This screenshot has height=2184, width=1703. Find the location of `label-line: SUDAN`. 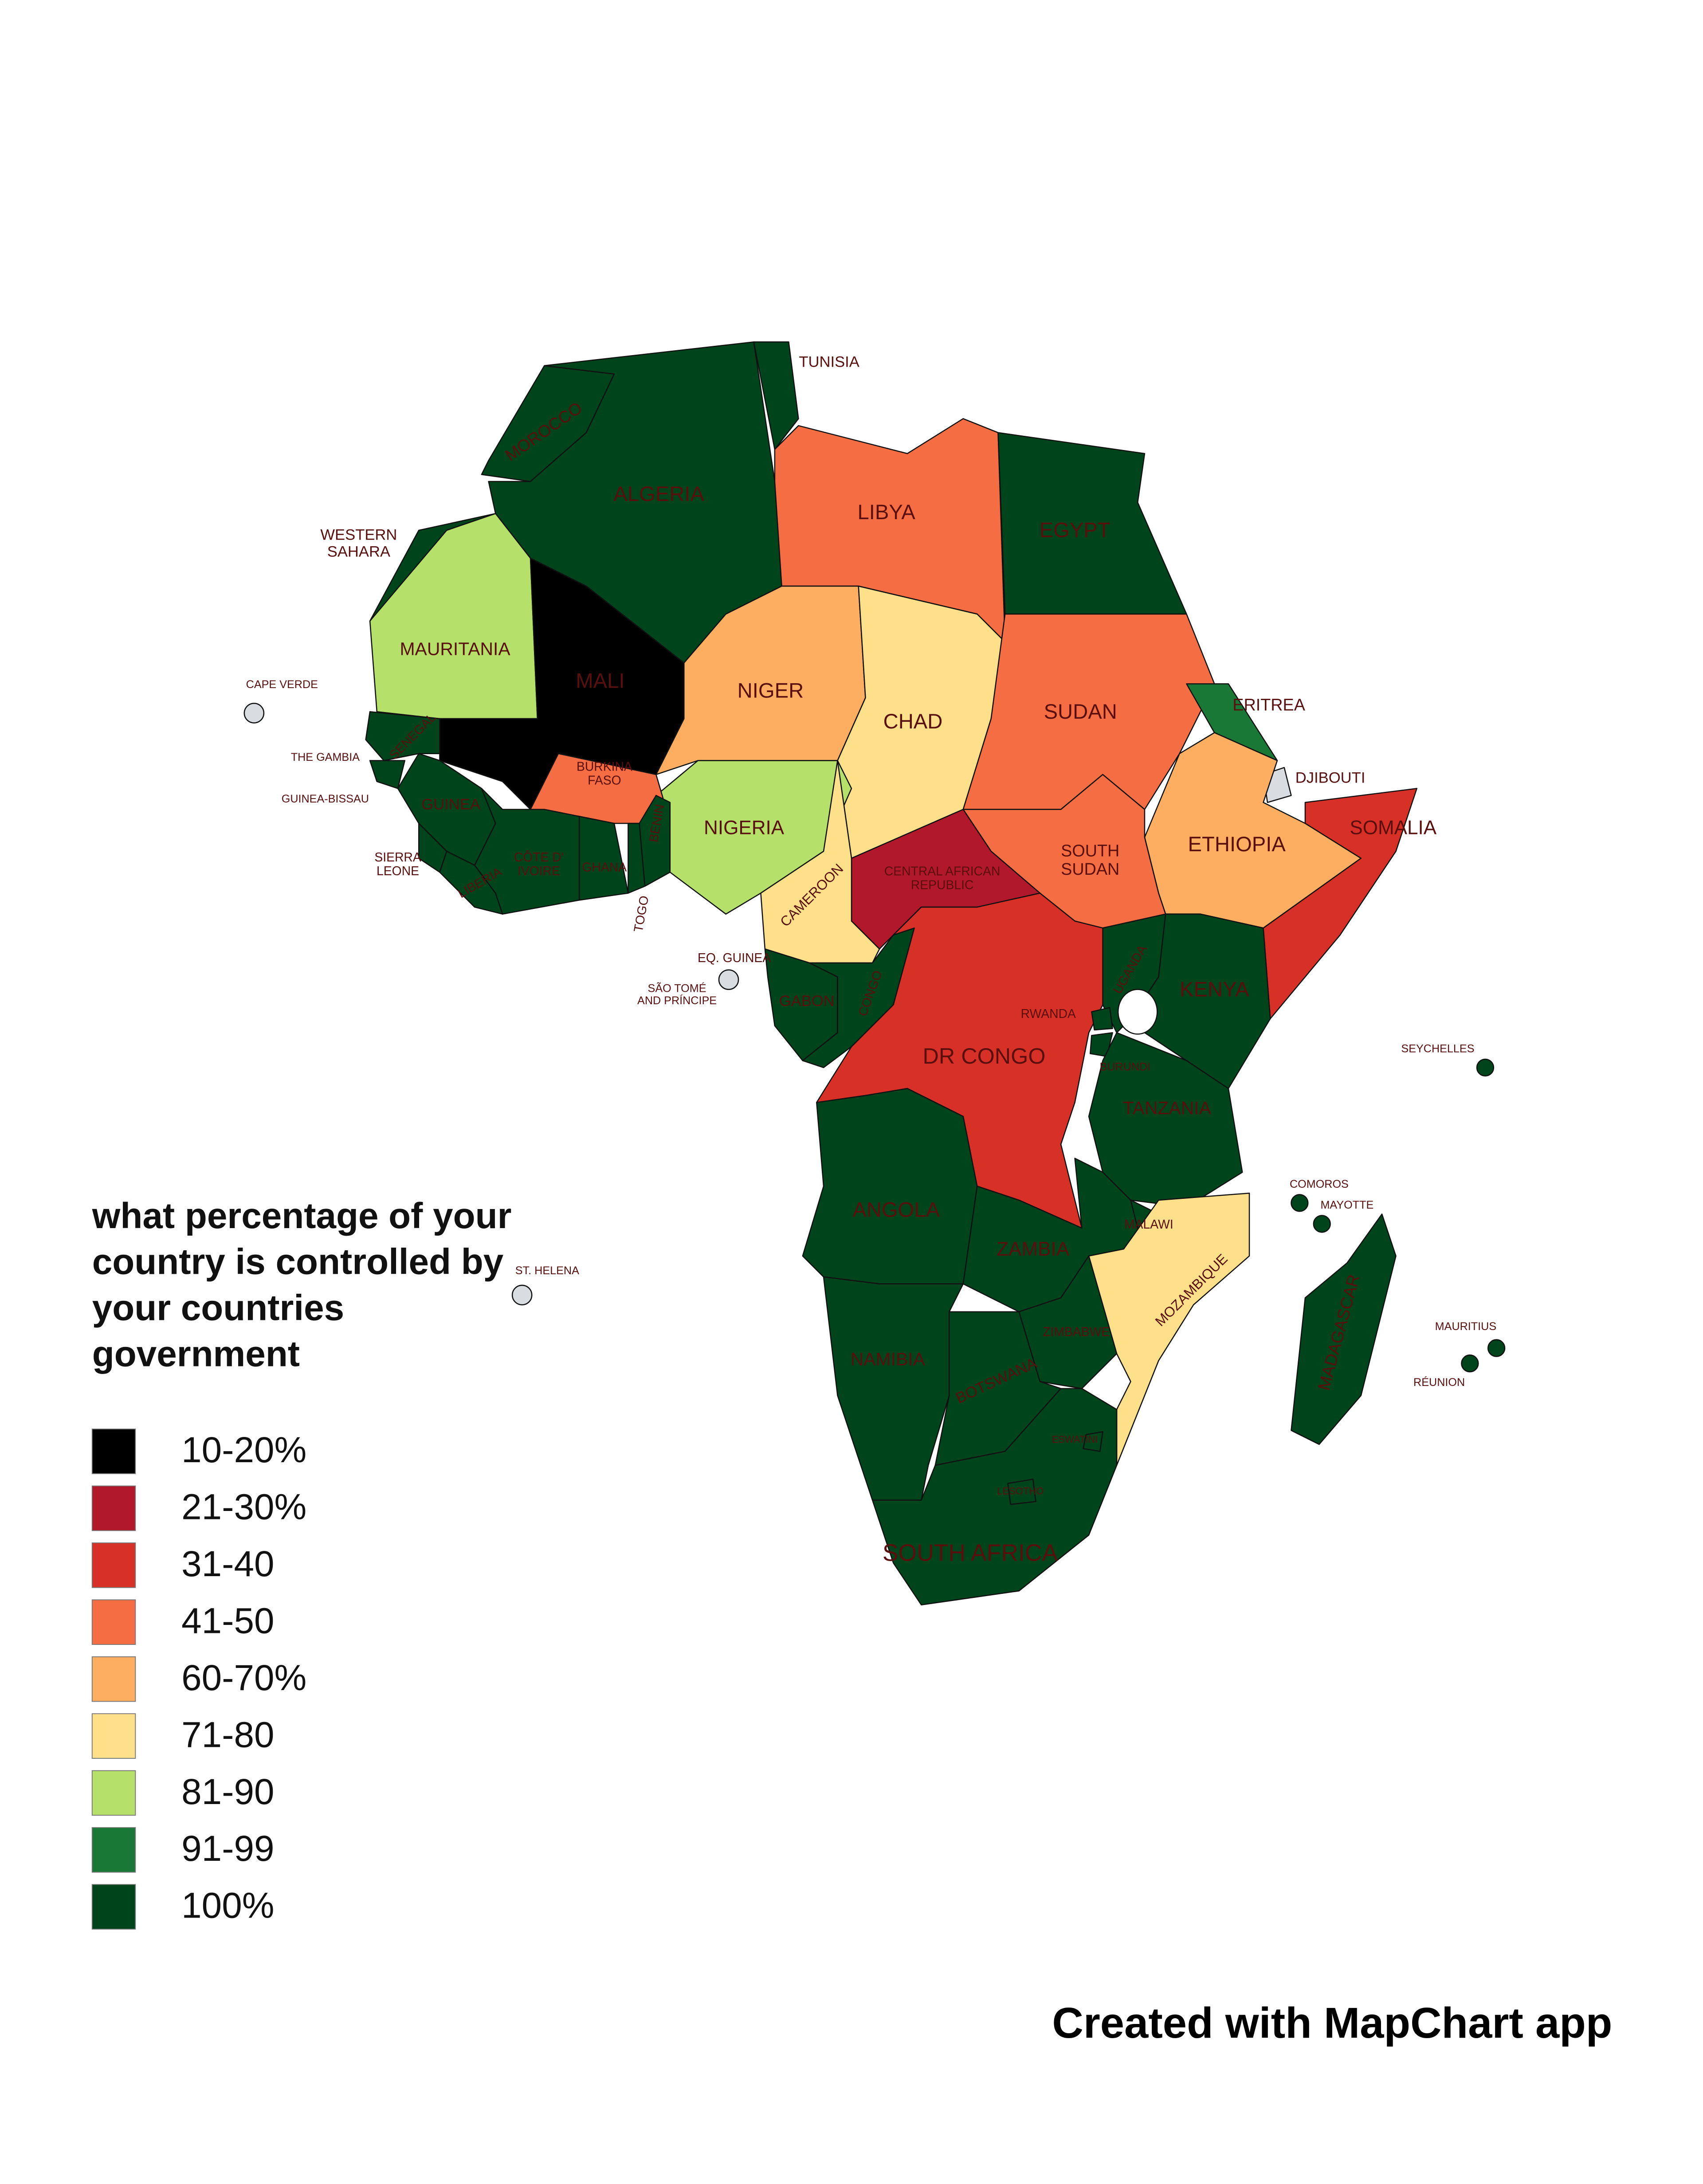

label-line: SUDAN is located at coordinates (1090, 869).